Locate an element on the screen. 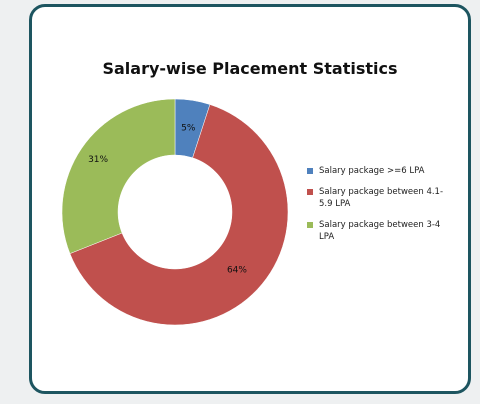 The image size is (480, 404). legend-item: Salary package >=6 LPA is located at coordinates (376, 171).